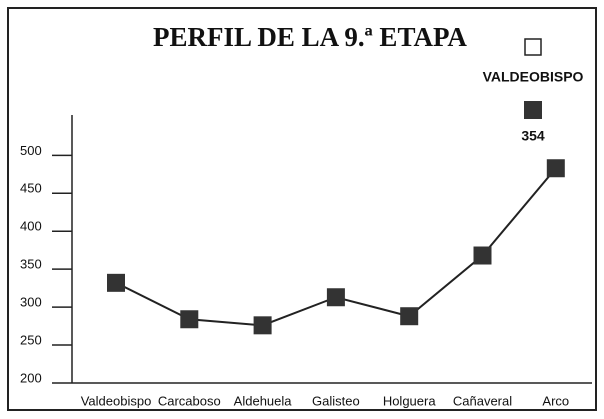 This screenshot has width=604, height=419. What do you see at coordinates (31, 264) in the screenshot?
I see `y-tick-label: 350` at bounding box center [31, 264].